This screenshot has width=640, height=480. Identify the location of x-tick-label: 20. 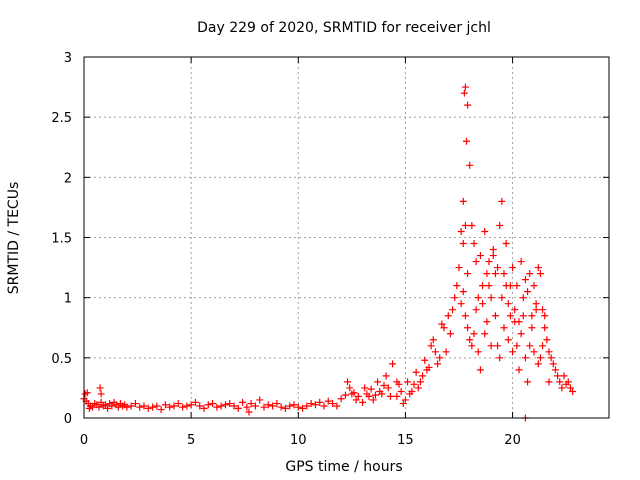
(512, 440).